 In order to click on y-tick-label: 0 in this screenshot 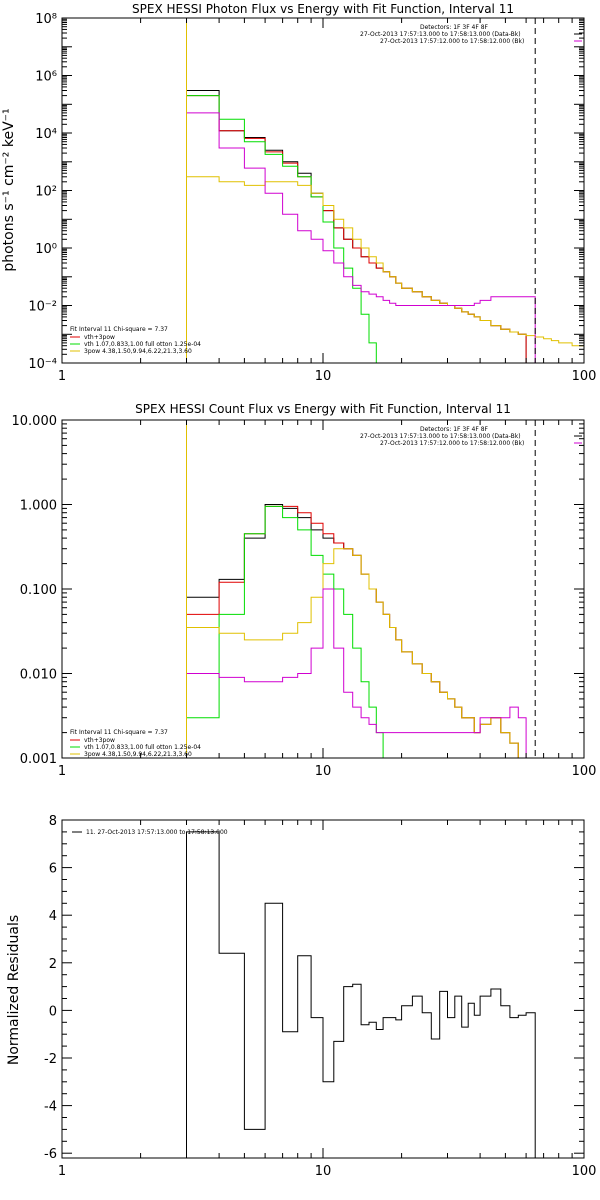, I will do `click(53, 1011)`.